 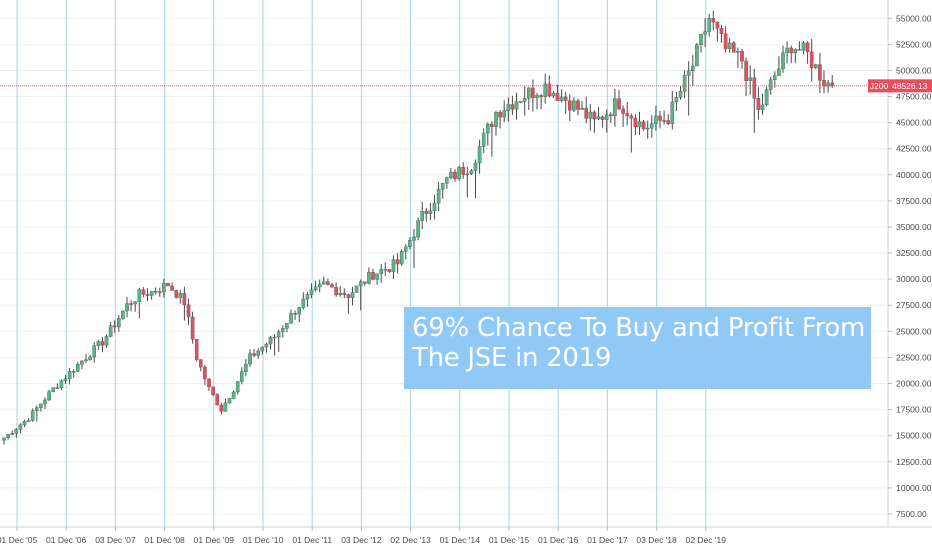 What do you see at coordinates (115, 540) in the screenshot?
I see `x-tick-label: 03 Dec '07` at bounding box center [115, 540].